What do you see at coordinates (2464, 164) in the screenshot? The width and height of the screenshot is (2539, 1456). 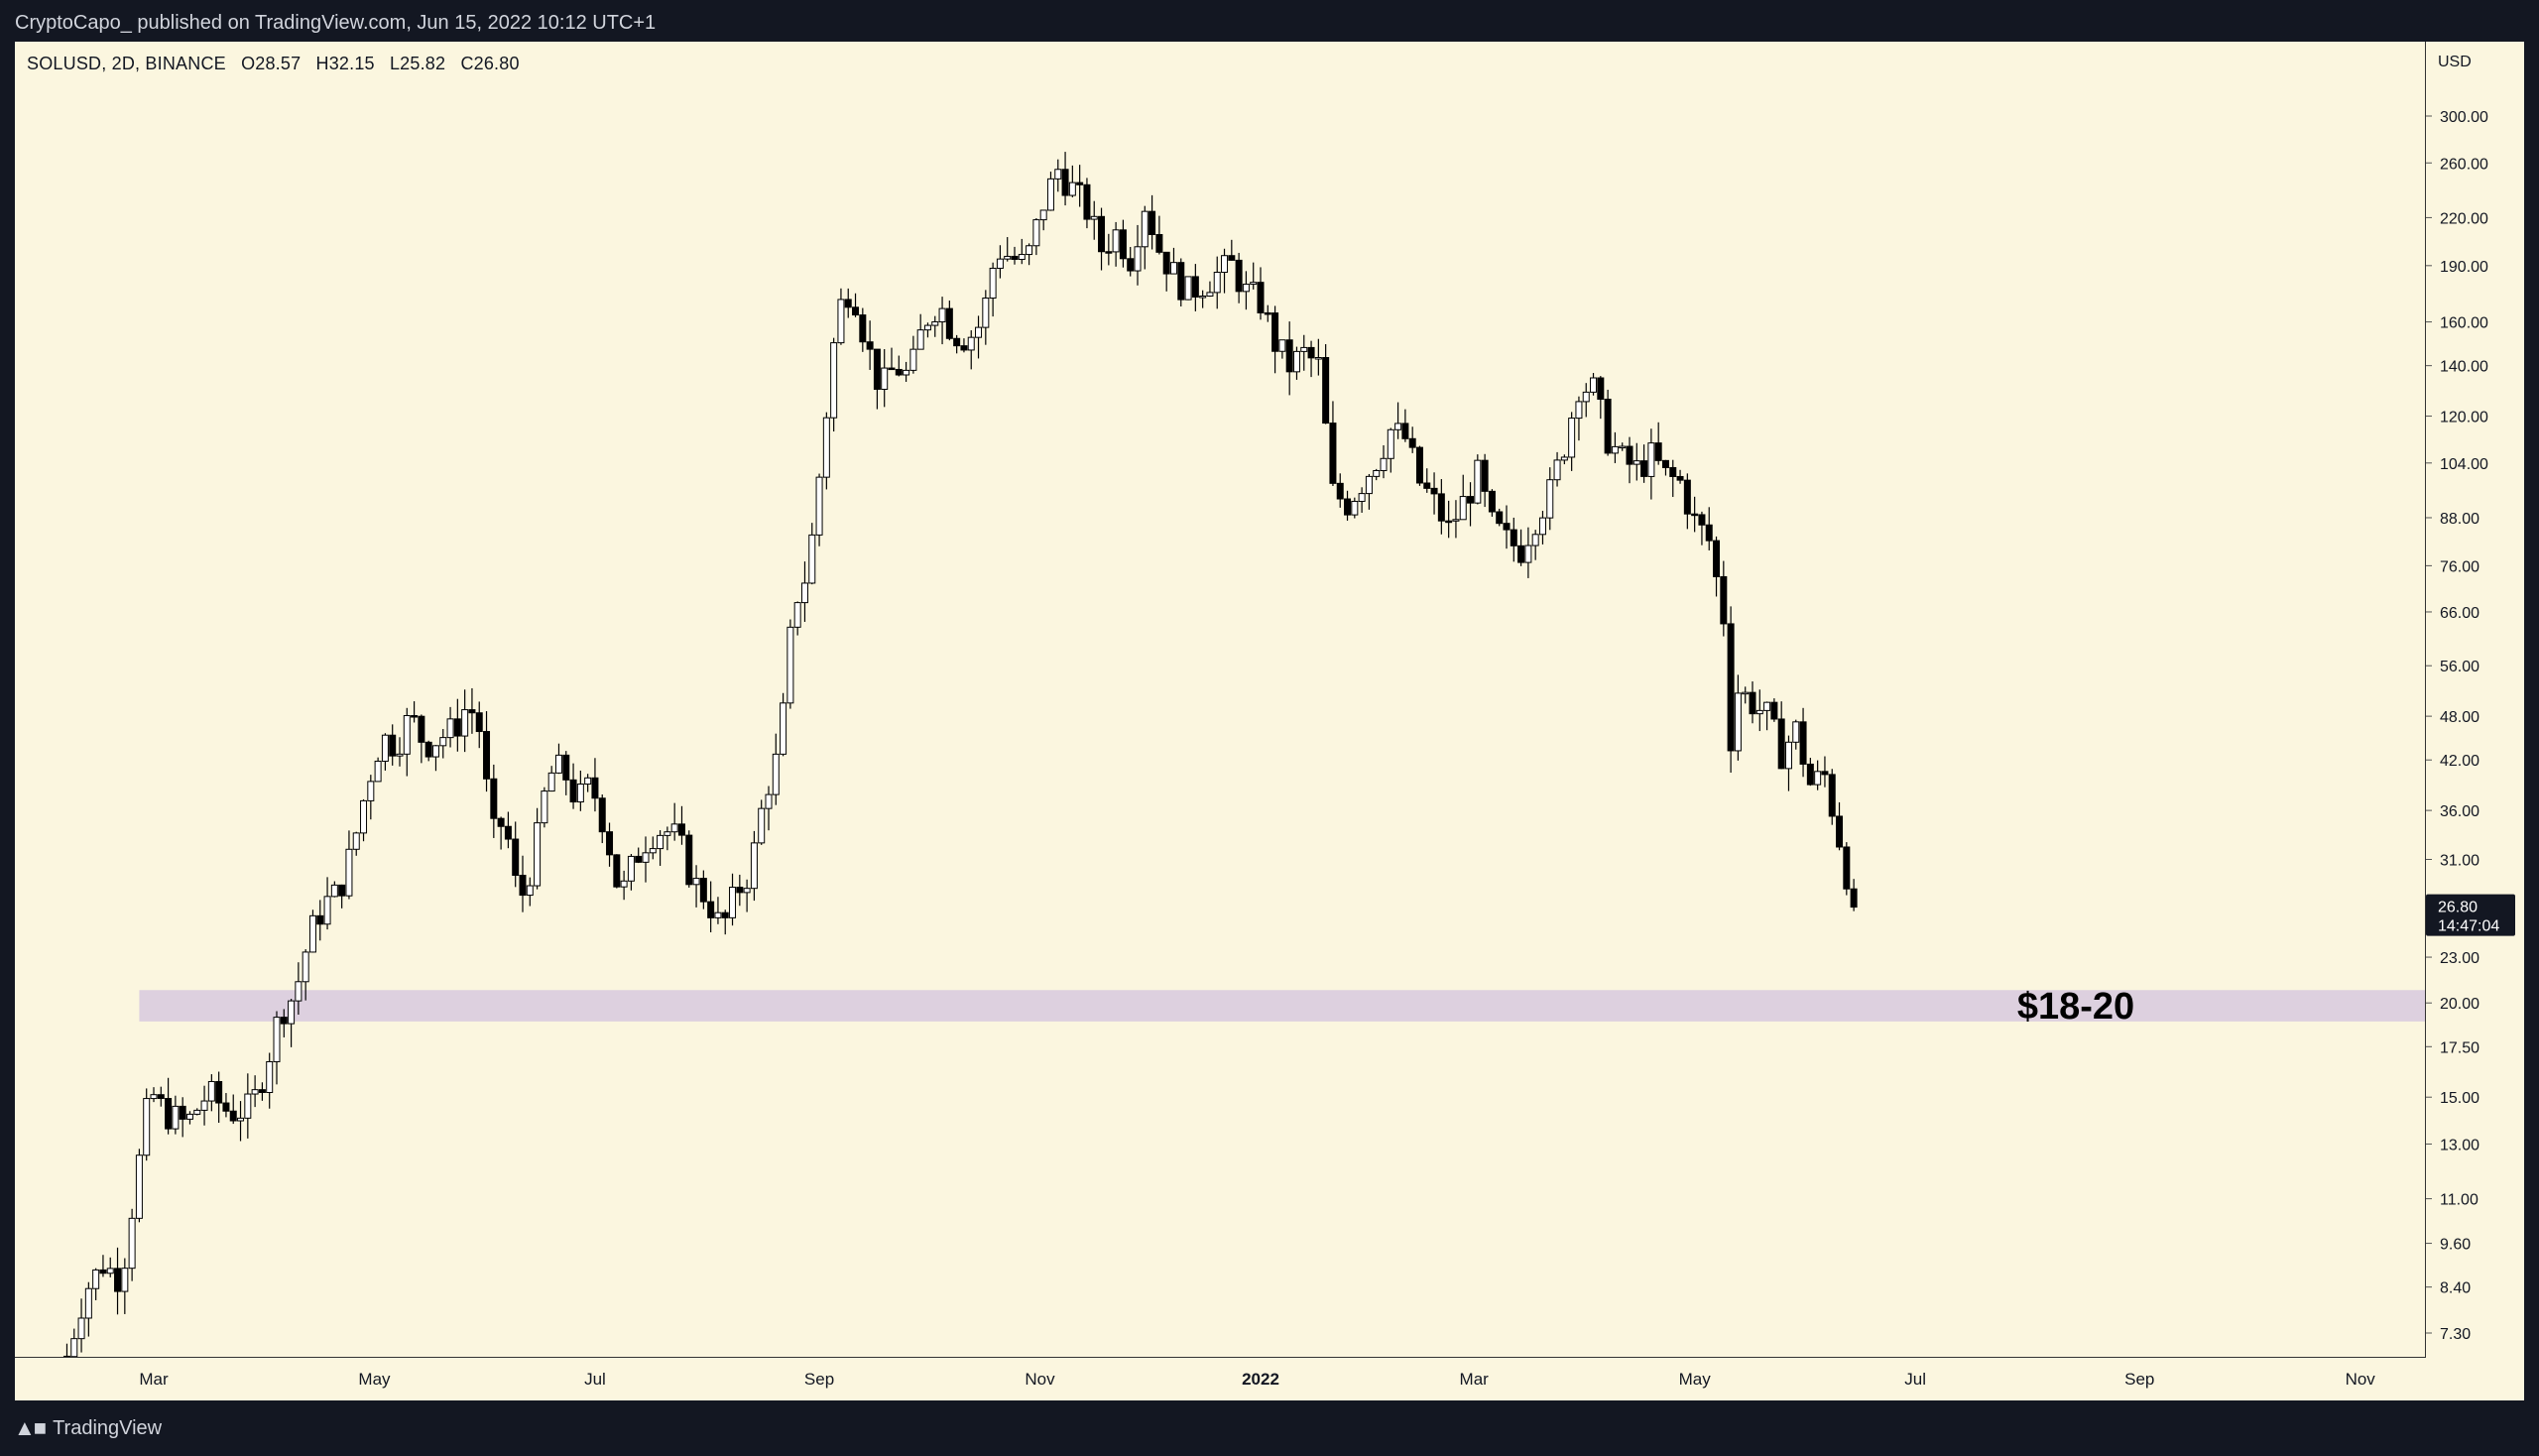 I see `price-tick-label: 260.00` at bounding box center [2464, 164].